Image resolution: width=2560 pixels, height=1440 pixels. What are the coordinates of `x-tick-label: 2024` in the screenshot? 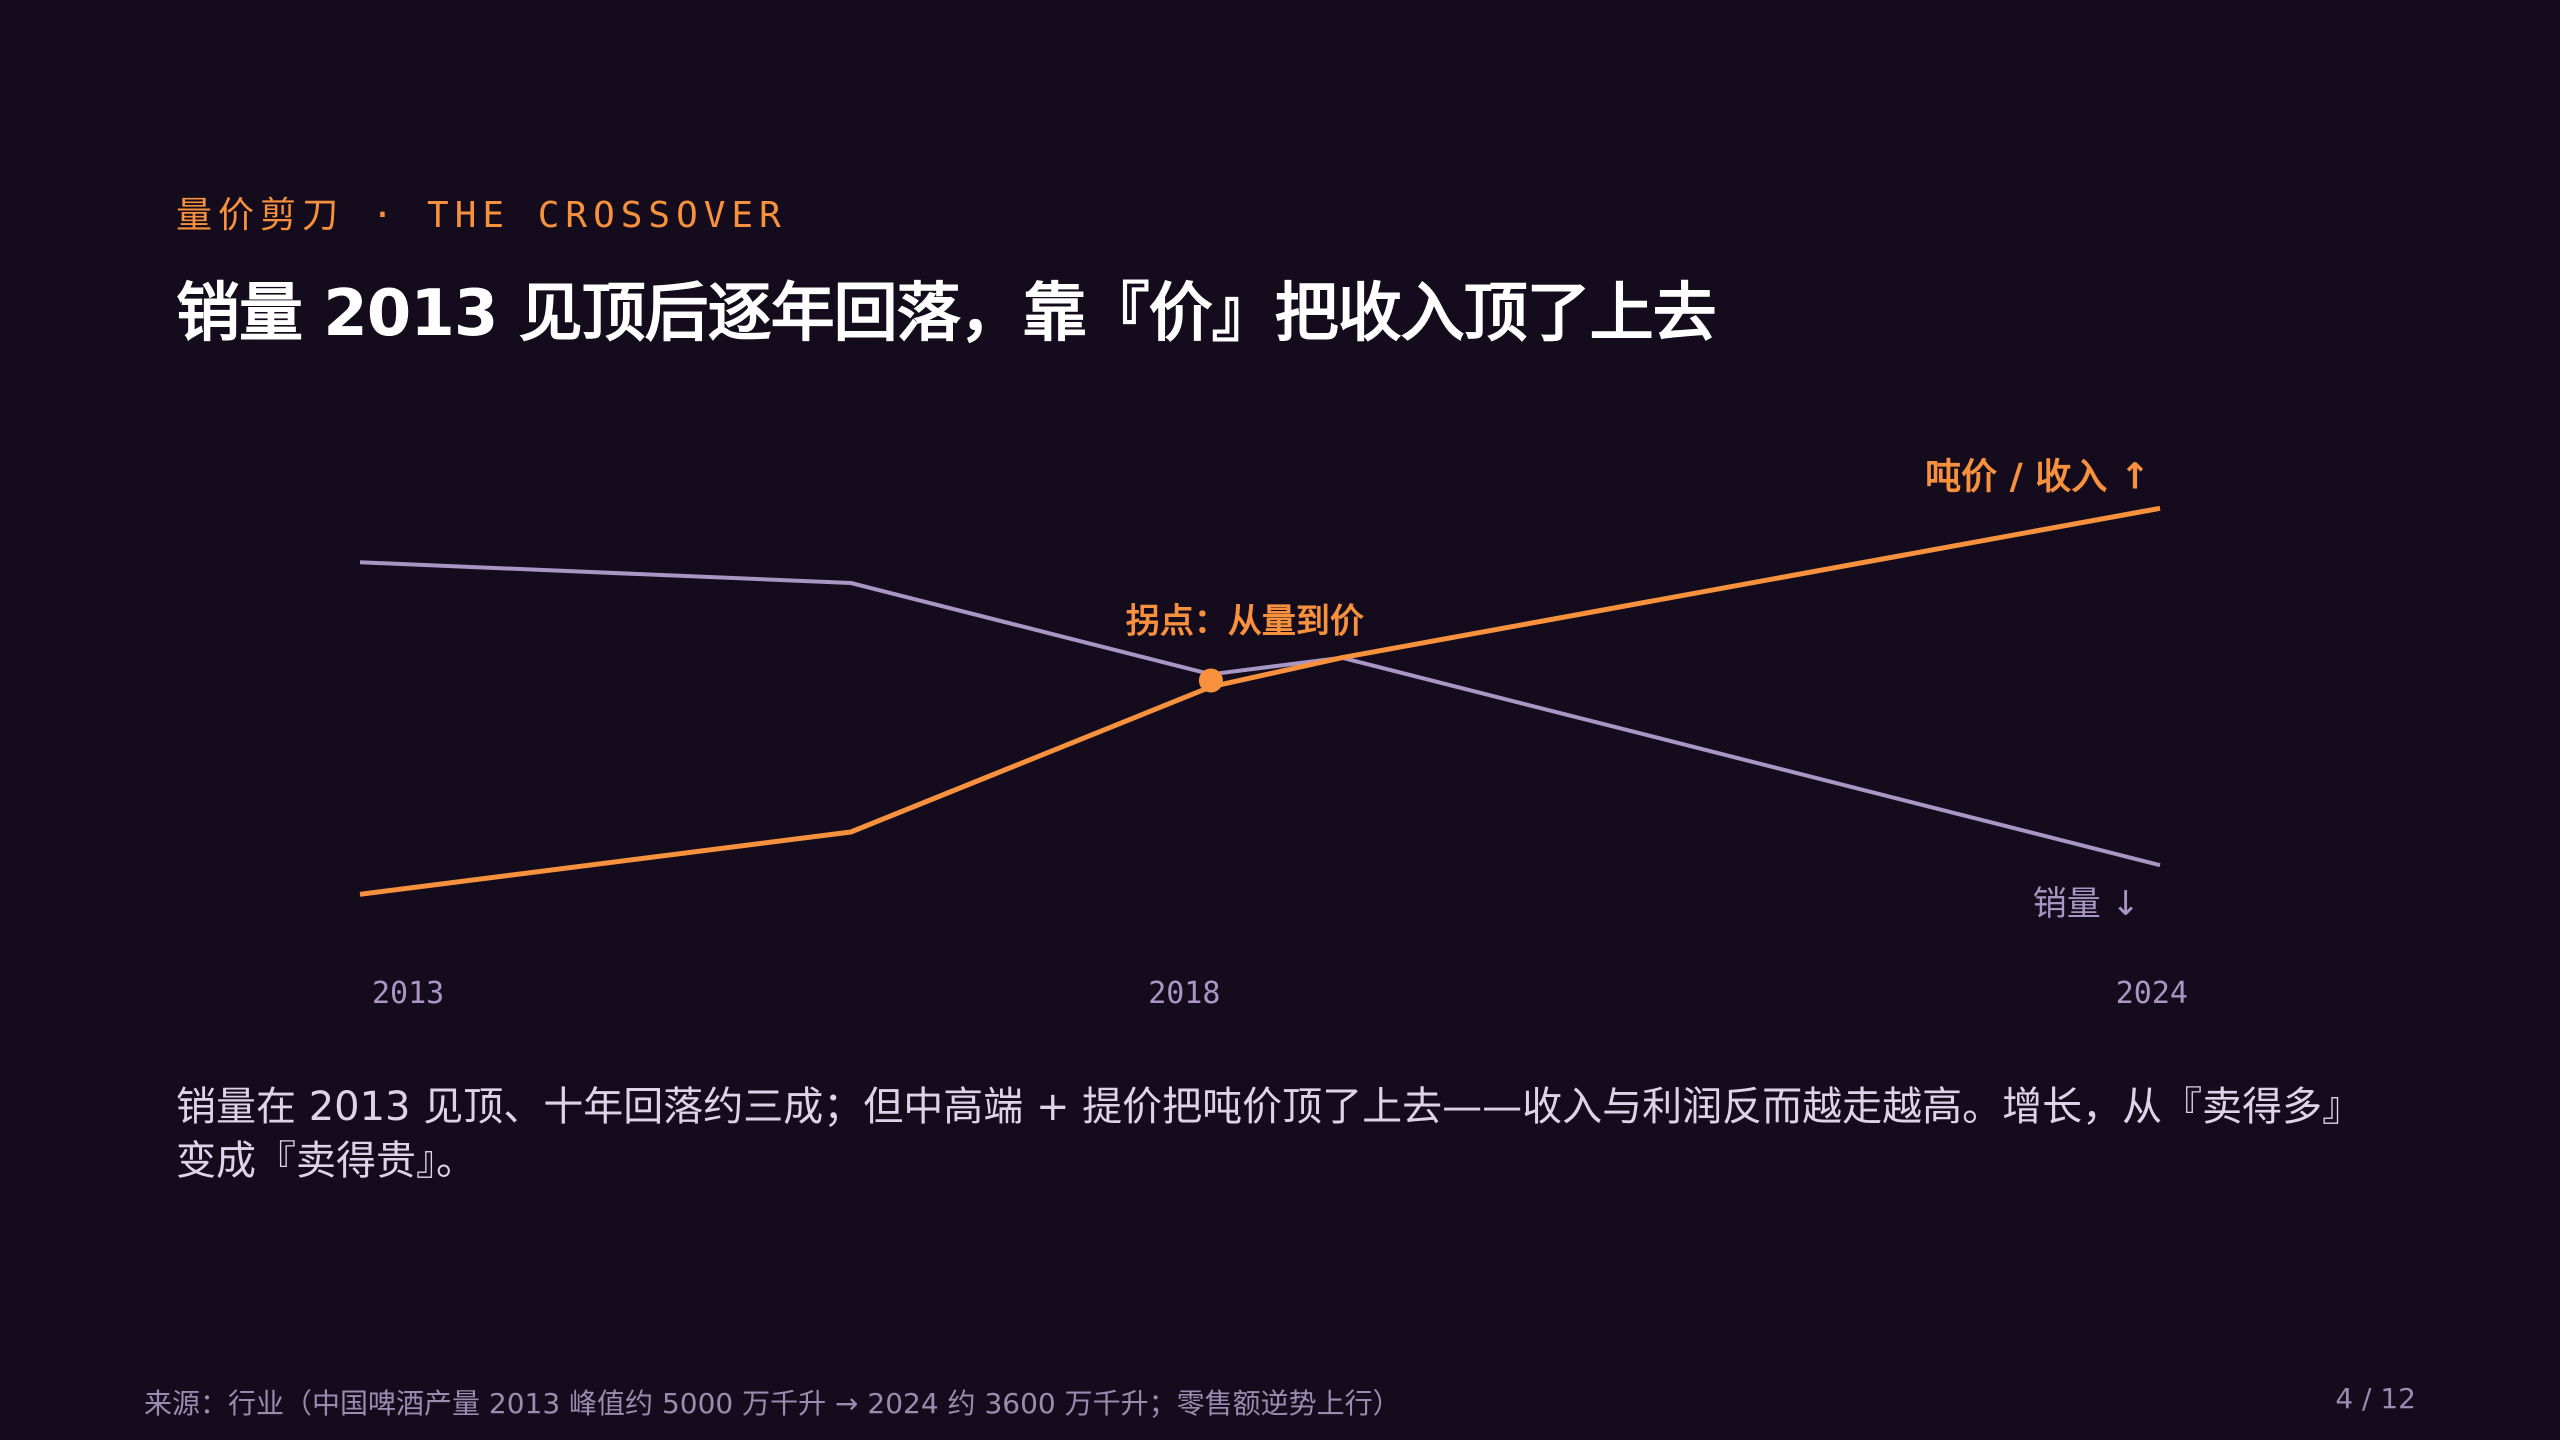 It's located at (2152, 993).